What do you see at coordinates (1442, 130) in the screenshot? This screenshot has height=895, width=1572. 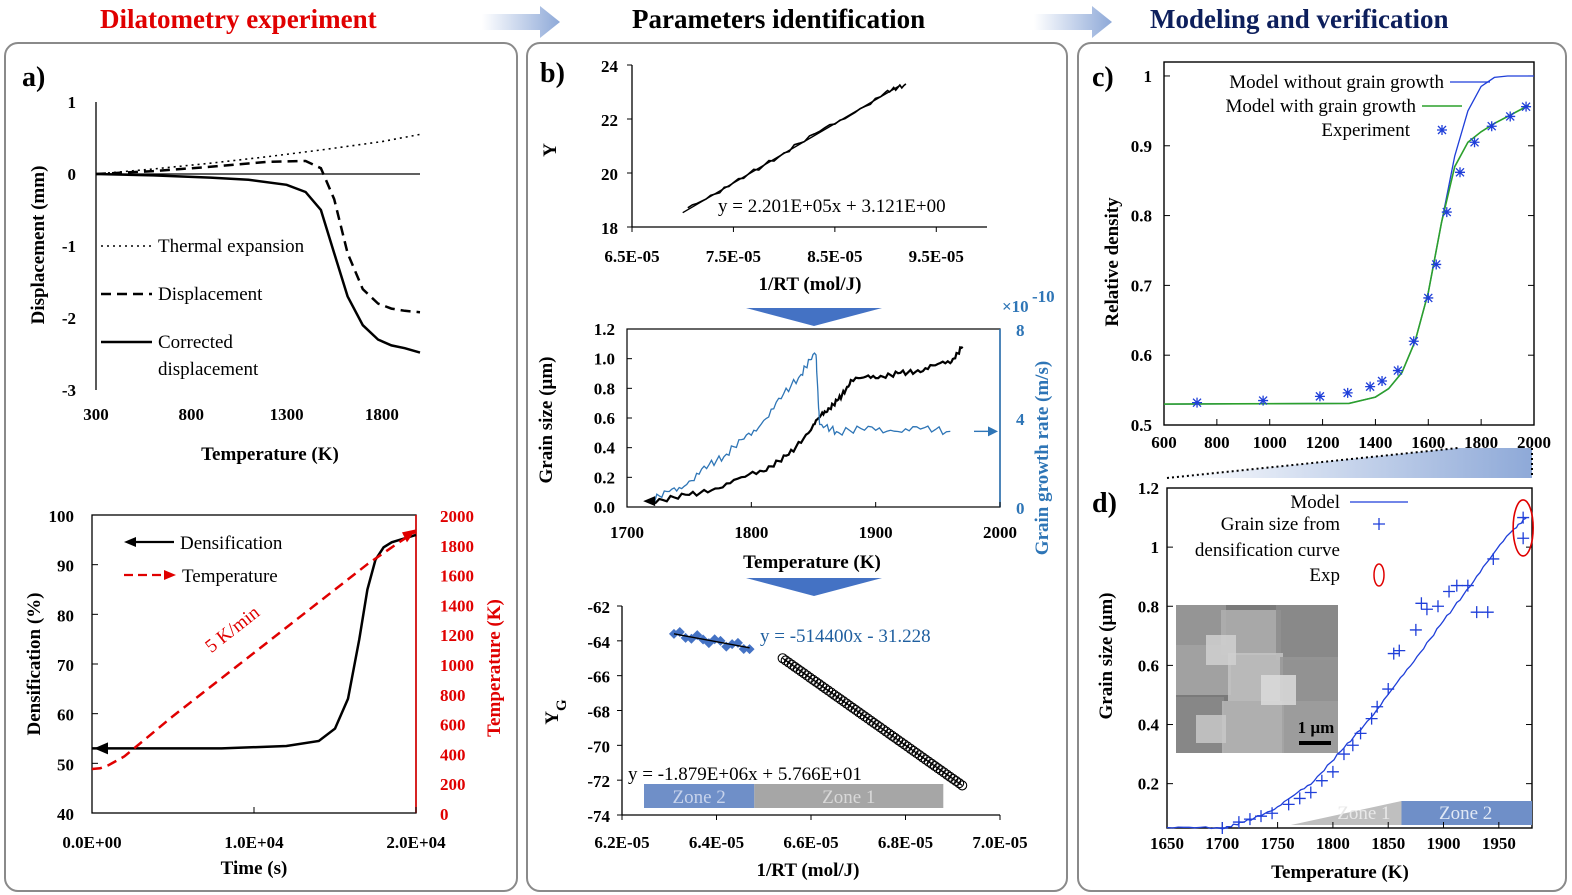 I see `legend-asterisk-icon` at bounding box center [1442, 130].